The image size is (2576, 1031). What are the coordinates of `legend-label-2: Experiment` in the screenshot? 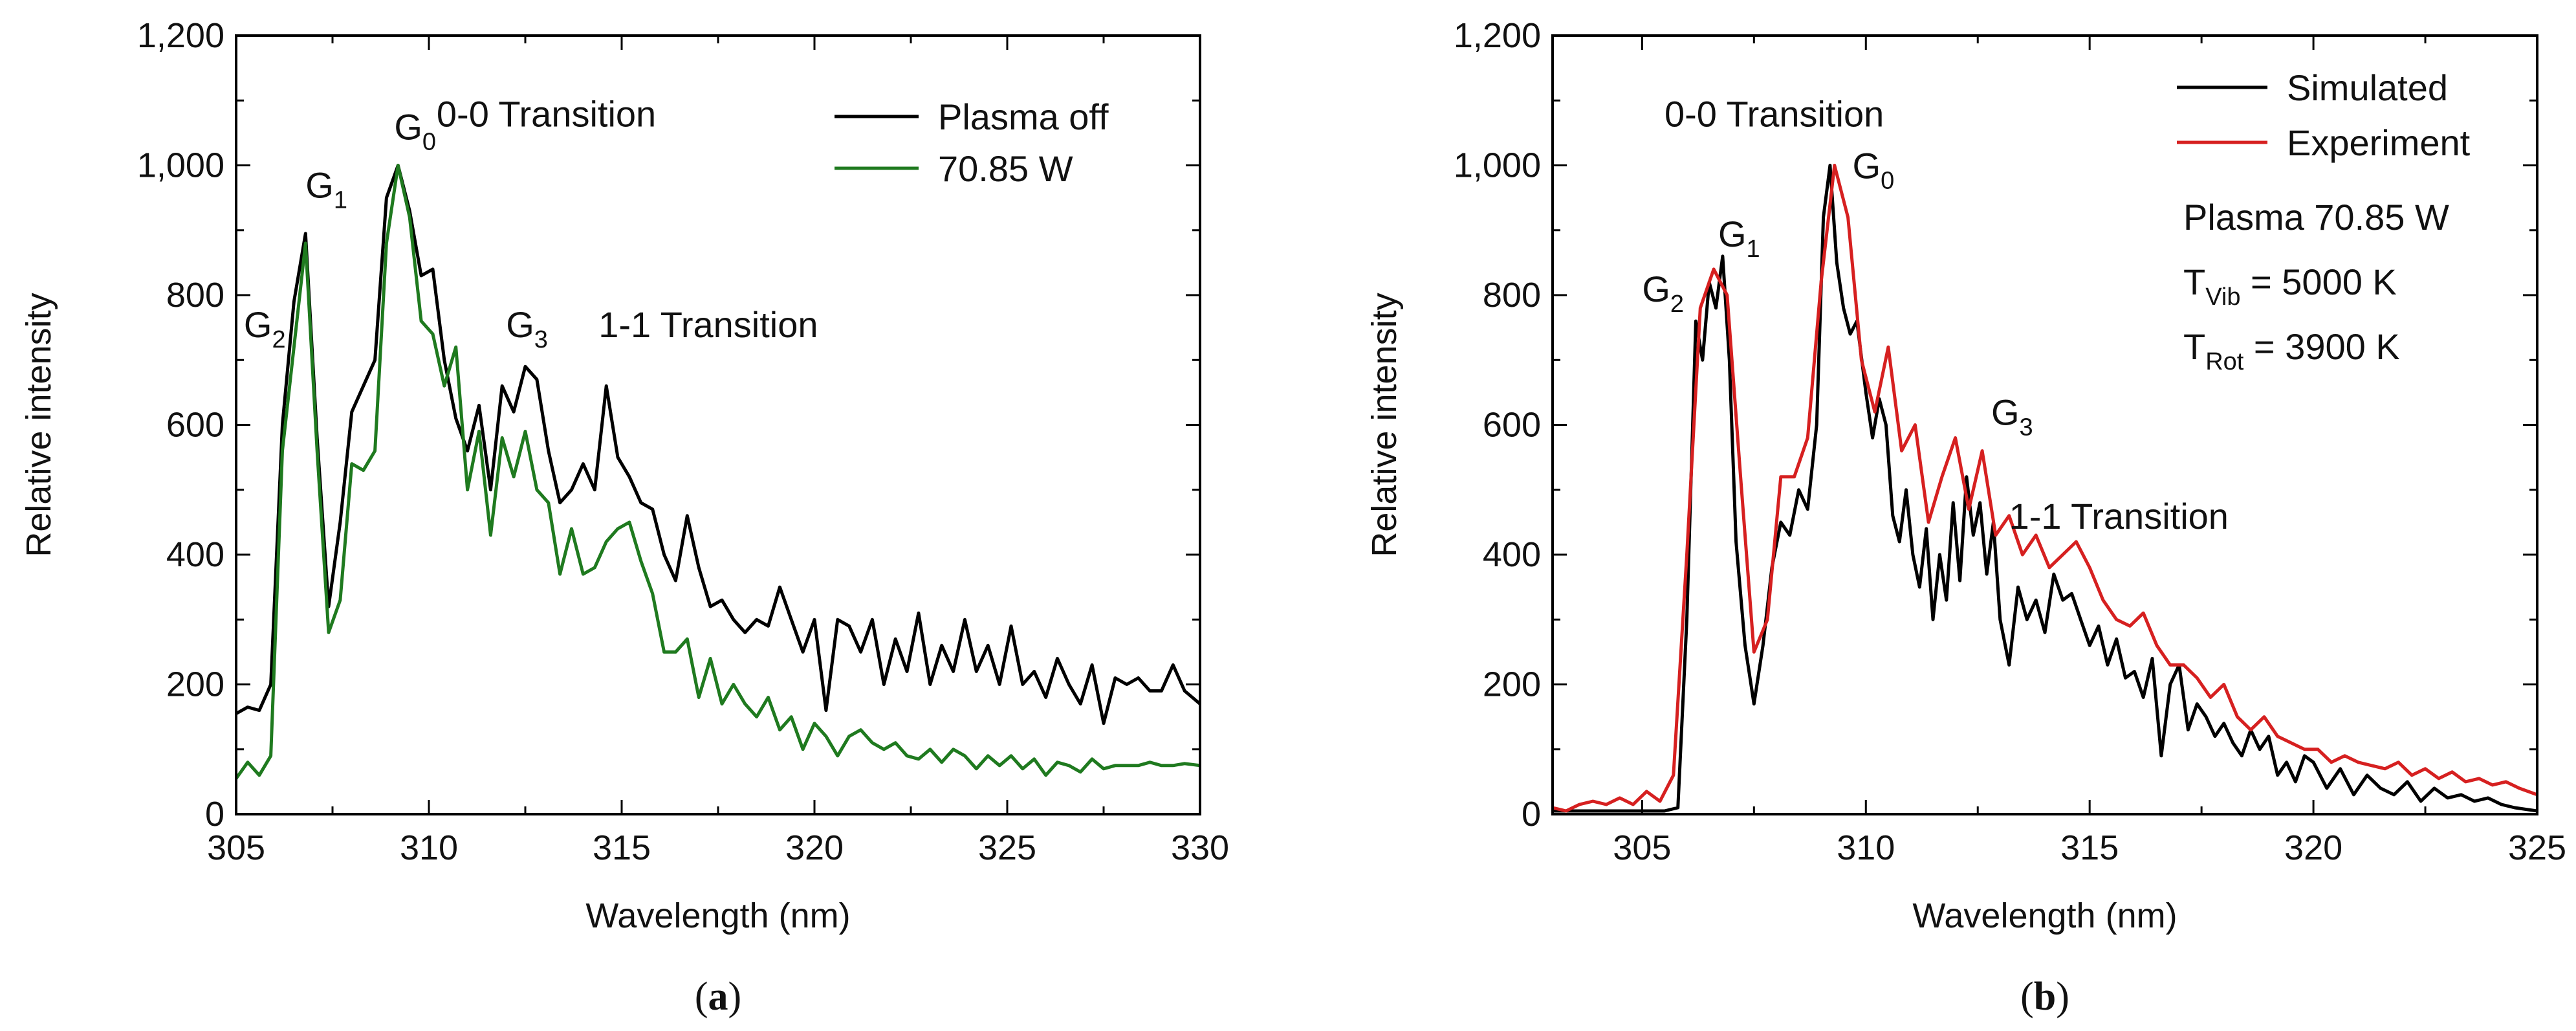 It's located at (2379, 142).